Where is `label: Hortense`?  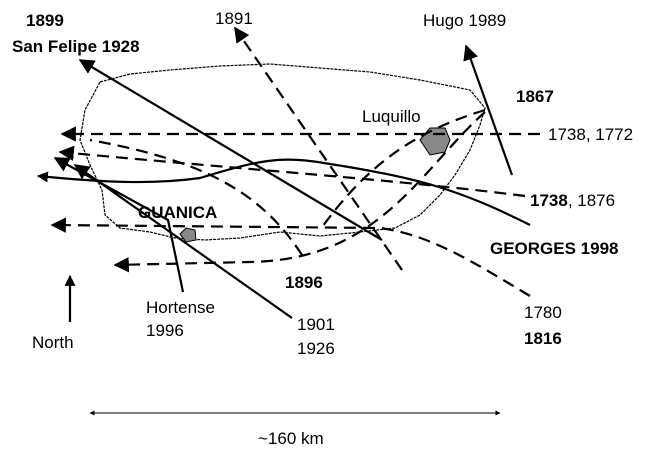 label: Hortense is located at coordinates (180, 307).